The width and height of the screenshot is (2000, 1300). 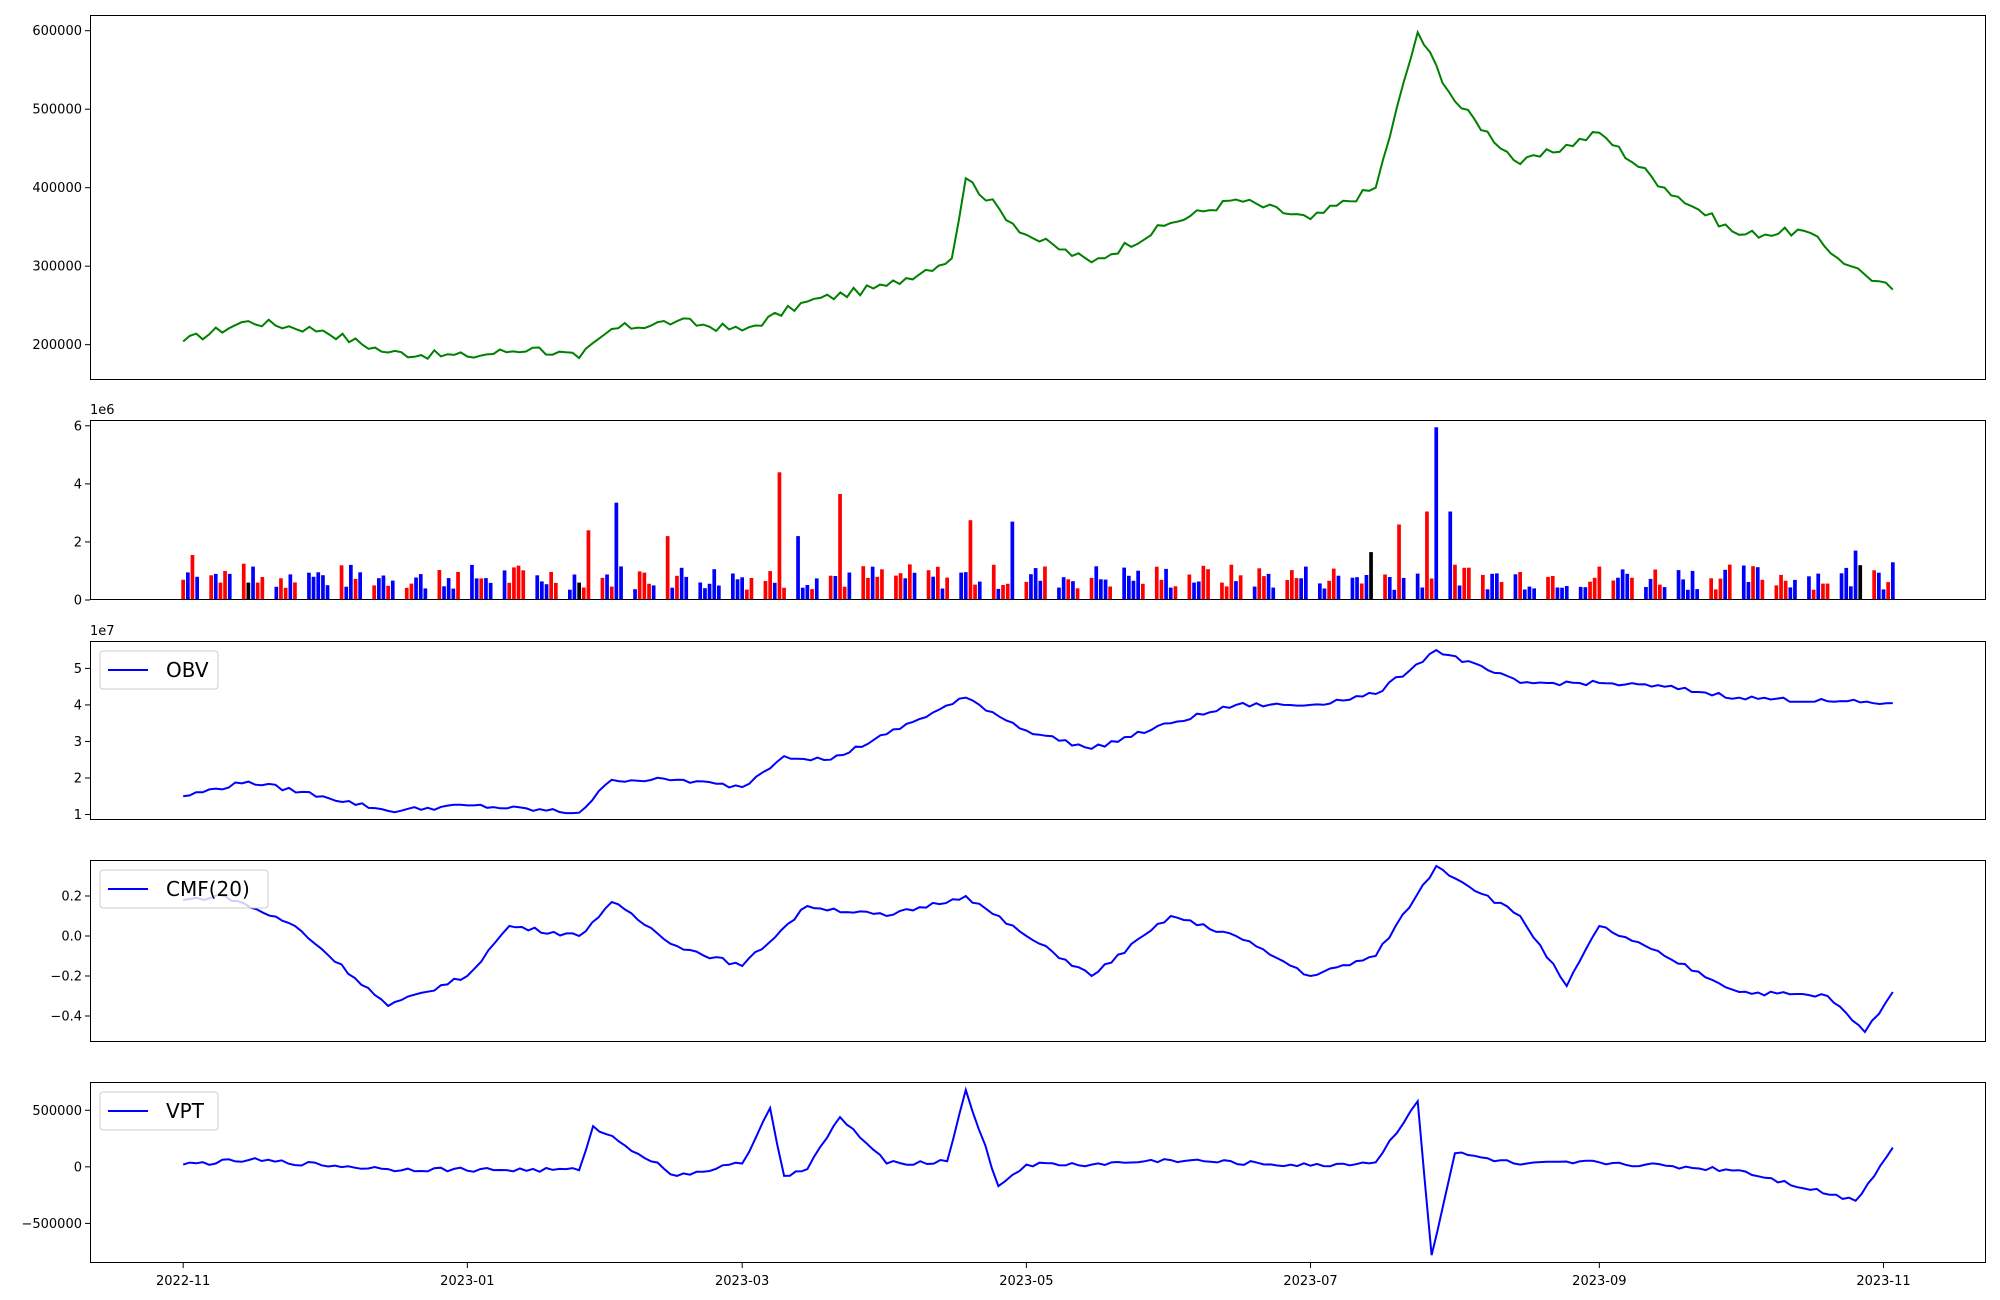 I want to click on x-tick-label: 2022-11, so click(x=183, y=1281).